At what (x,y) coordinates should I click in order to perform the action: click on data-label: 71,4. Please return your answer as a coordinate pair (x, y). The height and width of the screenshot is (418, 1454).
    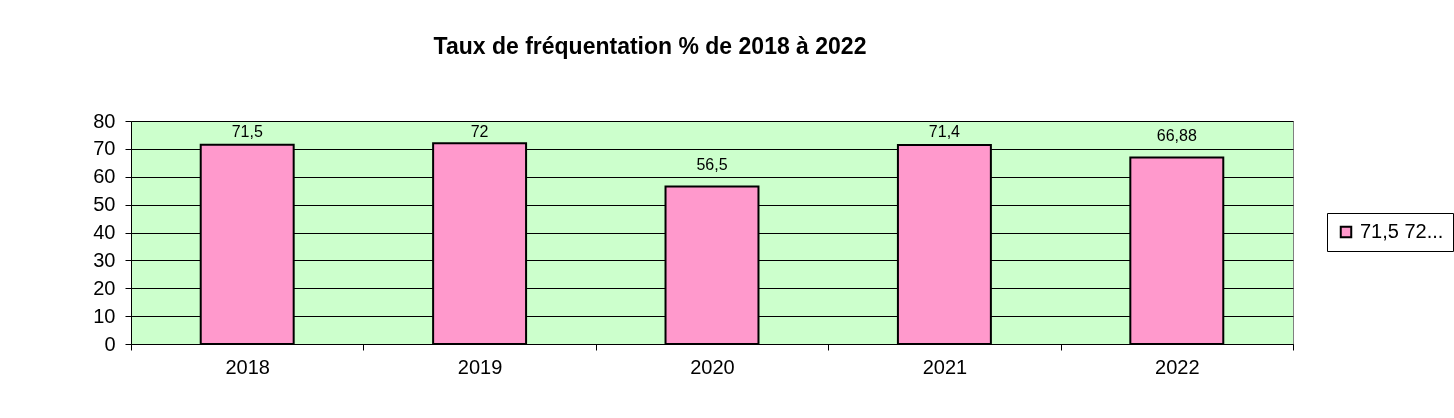
    Looking at the image, I should click on (944, 131).